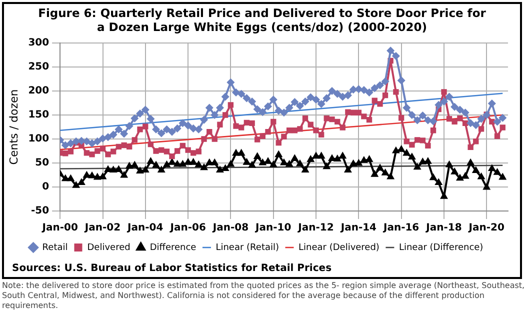 The width and height of the screenshot is (528, 330). What do you see at coordinates (187, 228) in the screenshot?
I see `x-tick-label: Jan-06` at bounding box center [187, 228].